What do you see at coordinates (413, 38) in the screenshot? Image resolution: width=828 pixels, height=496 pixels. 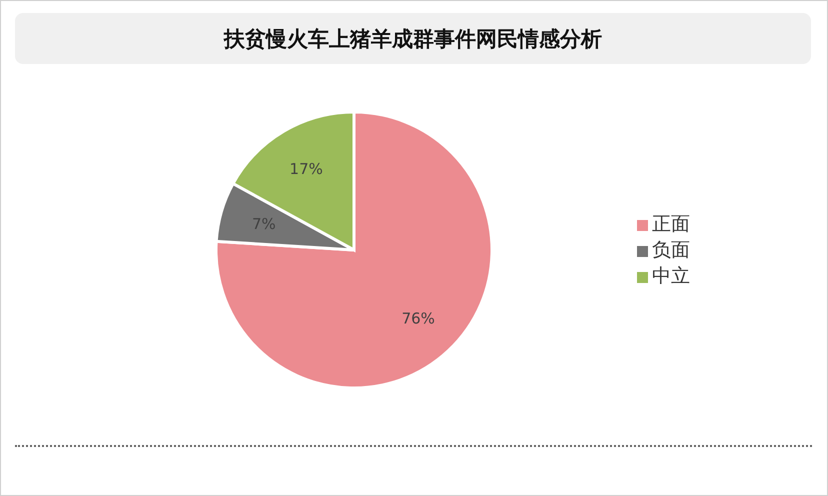 I see `chart-title: 扶贫慢火车上猪羊成群事件网民情感分析` at bounding box center [413, 38].